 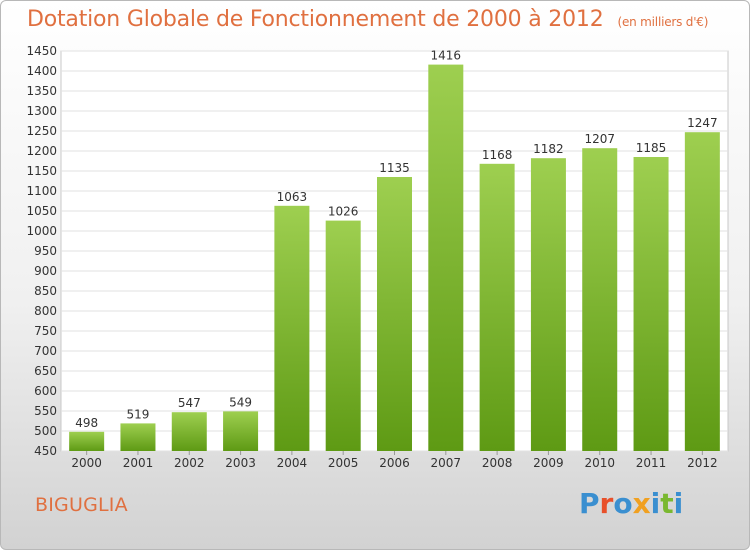 What do you see at coordinates (292, 328) in the screenshot?
I see `bar-2004` at bounding box center [292, 328].